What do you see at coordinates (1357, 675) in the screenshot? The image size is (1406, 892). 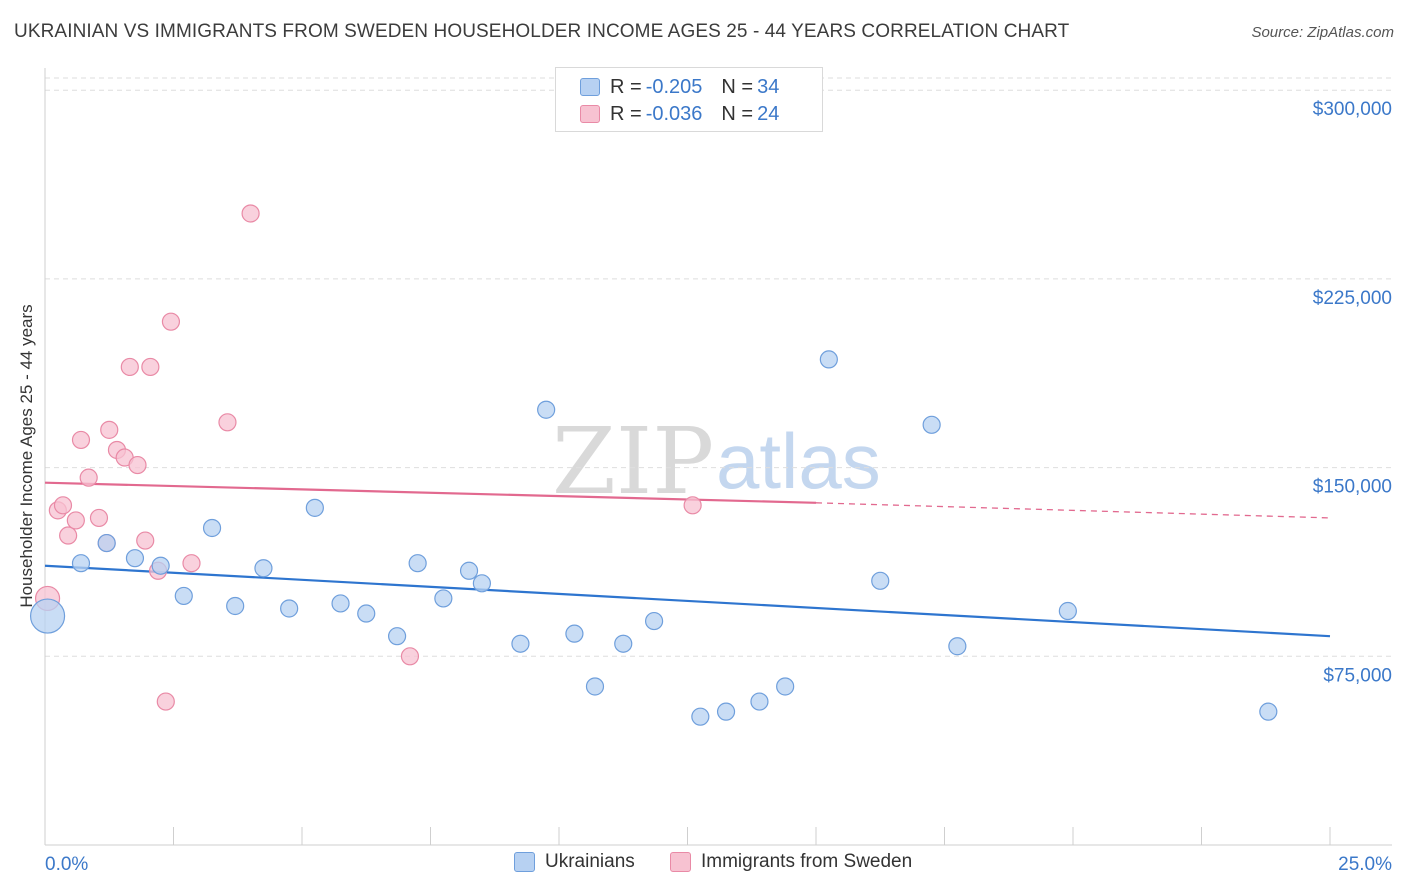 I see `y-tick-label: $75,000` at bounding box center [1357, 675].